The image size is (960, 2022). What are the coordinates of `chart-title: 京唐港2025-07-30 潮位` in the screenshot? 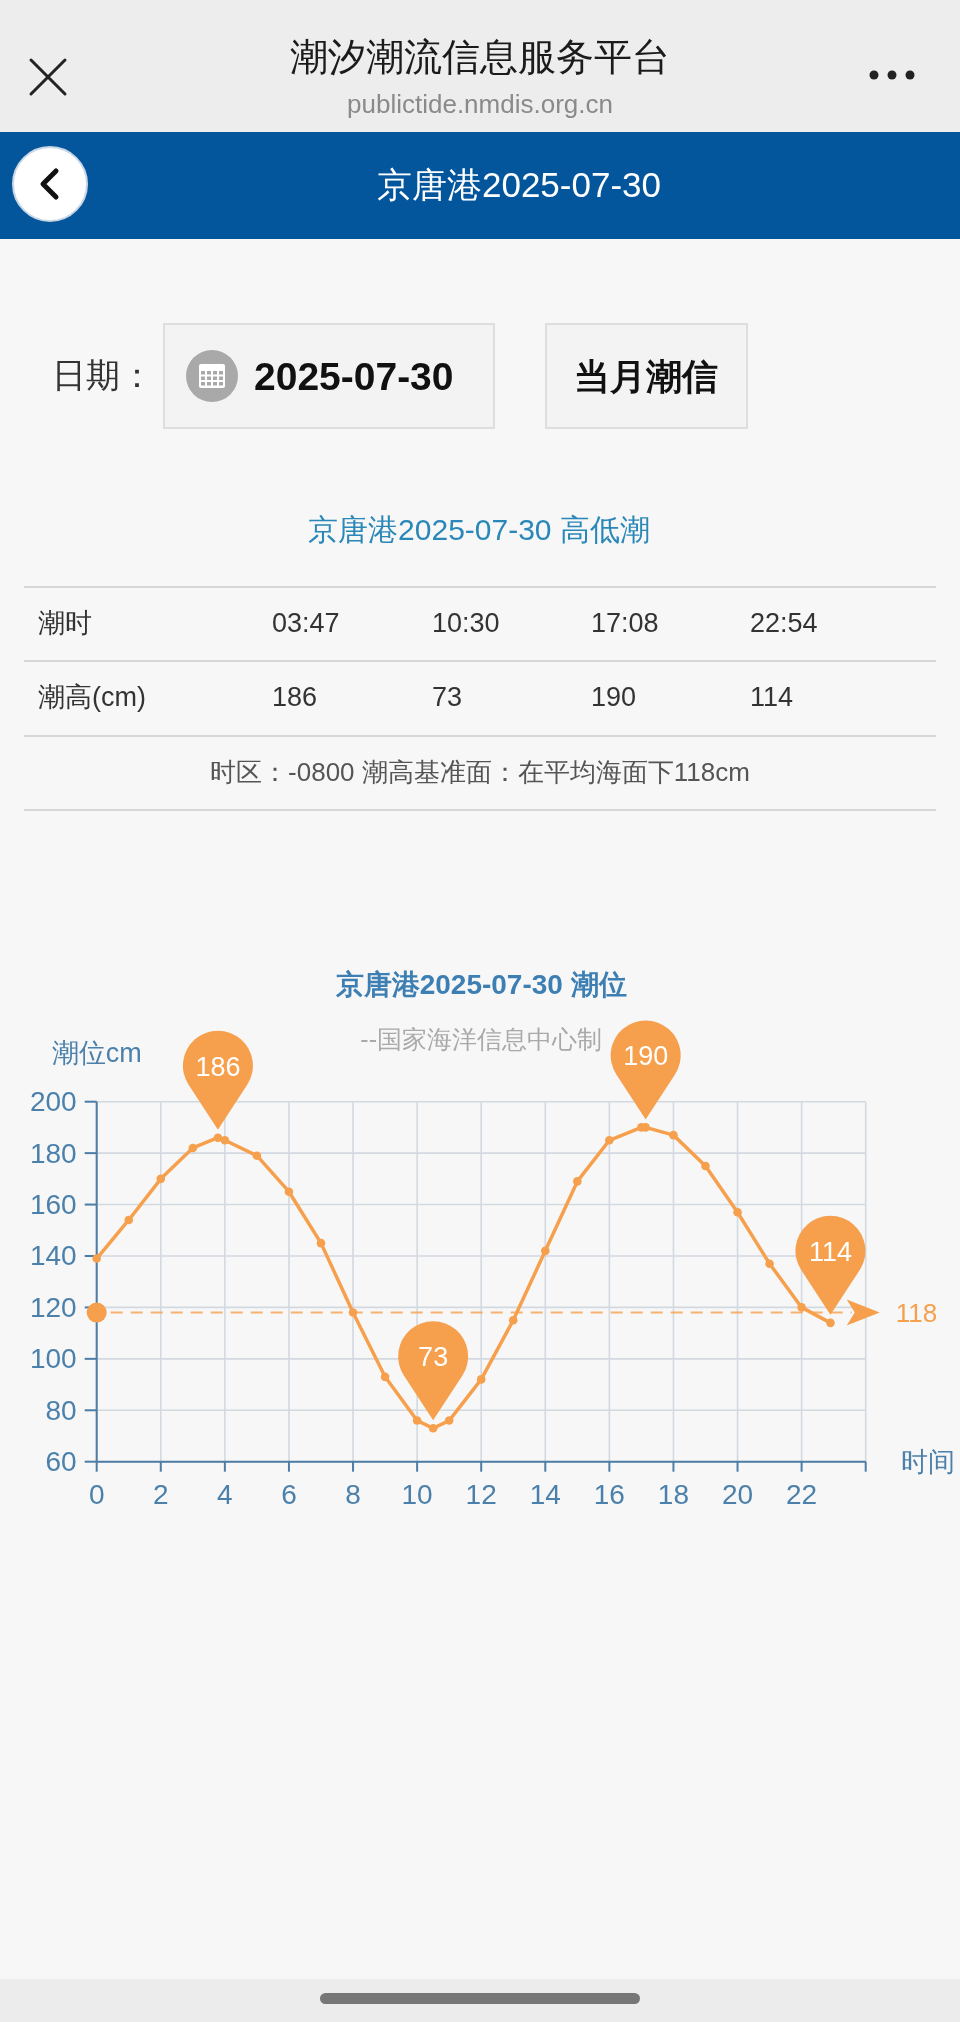 It's located at (480, 984).